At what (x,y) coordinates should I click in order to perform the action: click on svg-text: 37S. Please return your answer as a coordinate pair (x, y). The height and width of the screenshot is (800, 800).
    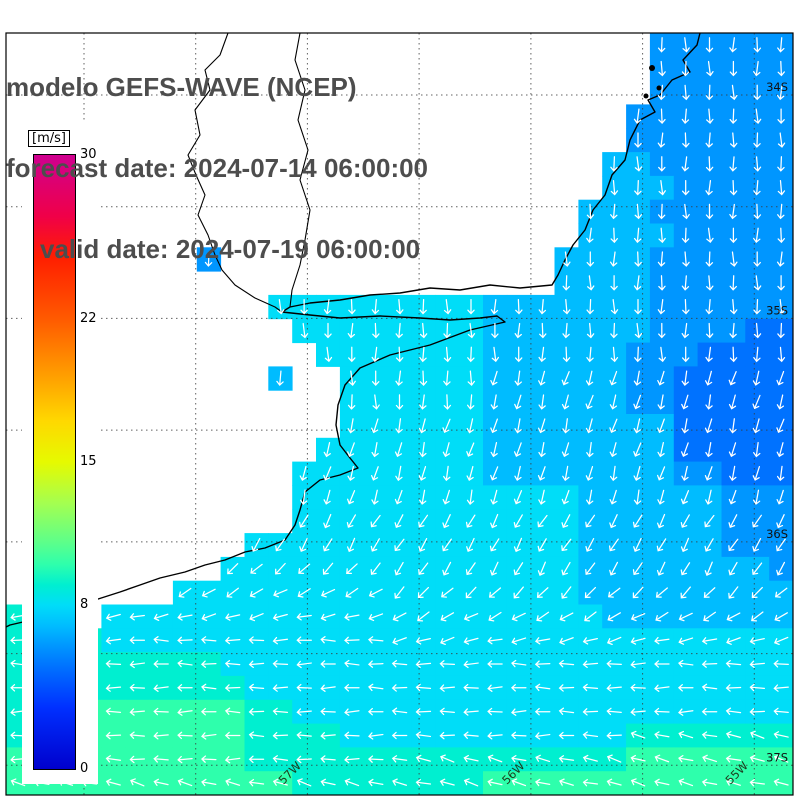
    Looking at the image, I should click on (777, 757).